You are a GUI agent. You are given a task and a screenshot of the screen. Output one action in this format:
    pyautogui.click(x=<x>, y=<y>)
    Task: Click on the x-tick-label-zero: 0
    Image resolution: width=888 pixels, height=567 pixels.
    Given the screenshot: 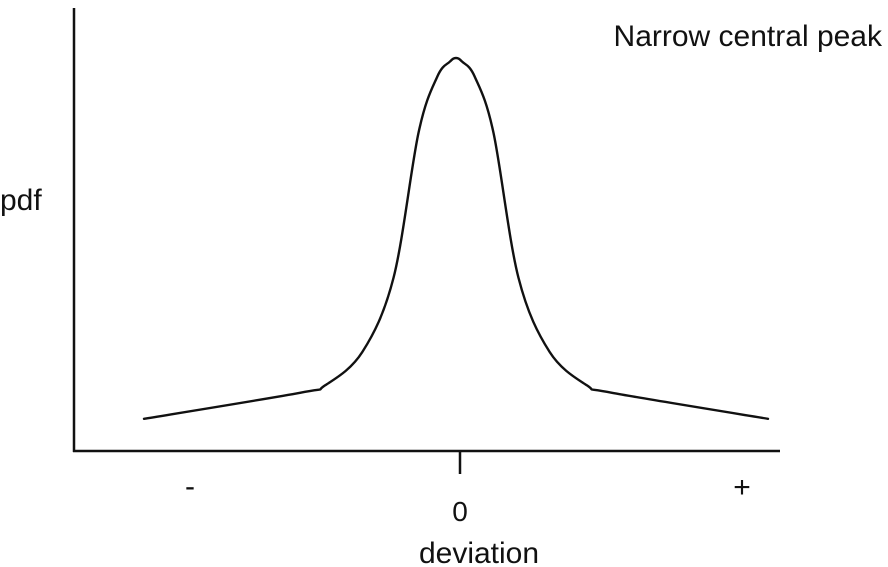 What is the action you would take?
    pyautogui.click(x=460, y=511)
    